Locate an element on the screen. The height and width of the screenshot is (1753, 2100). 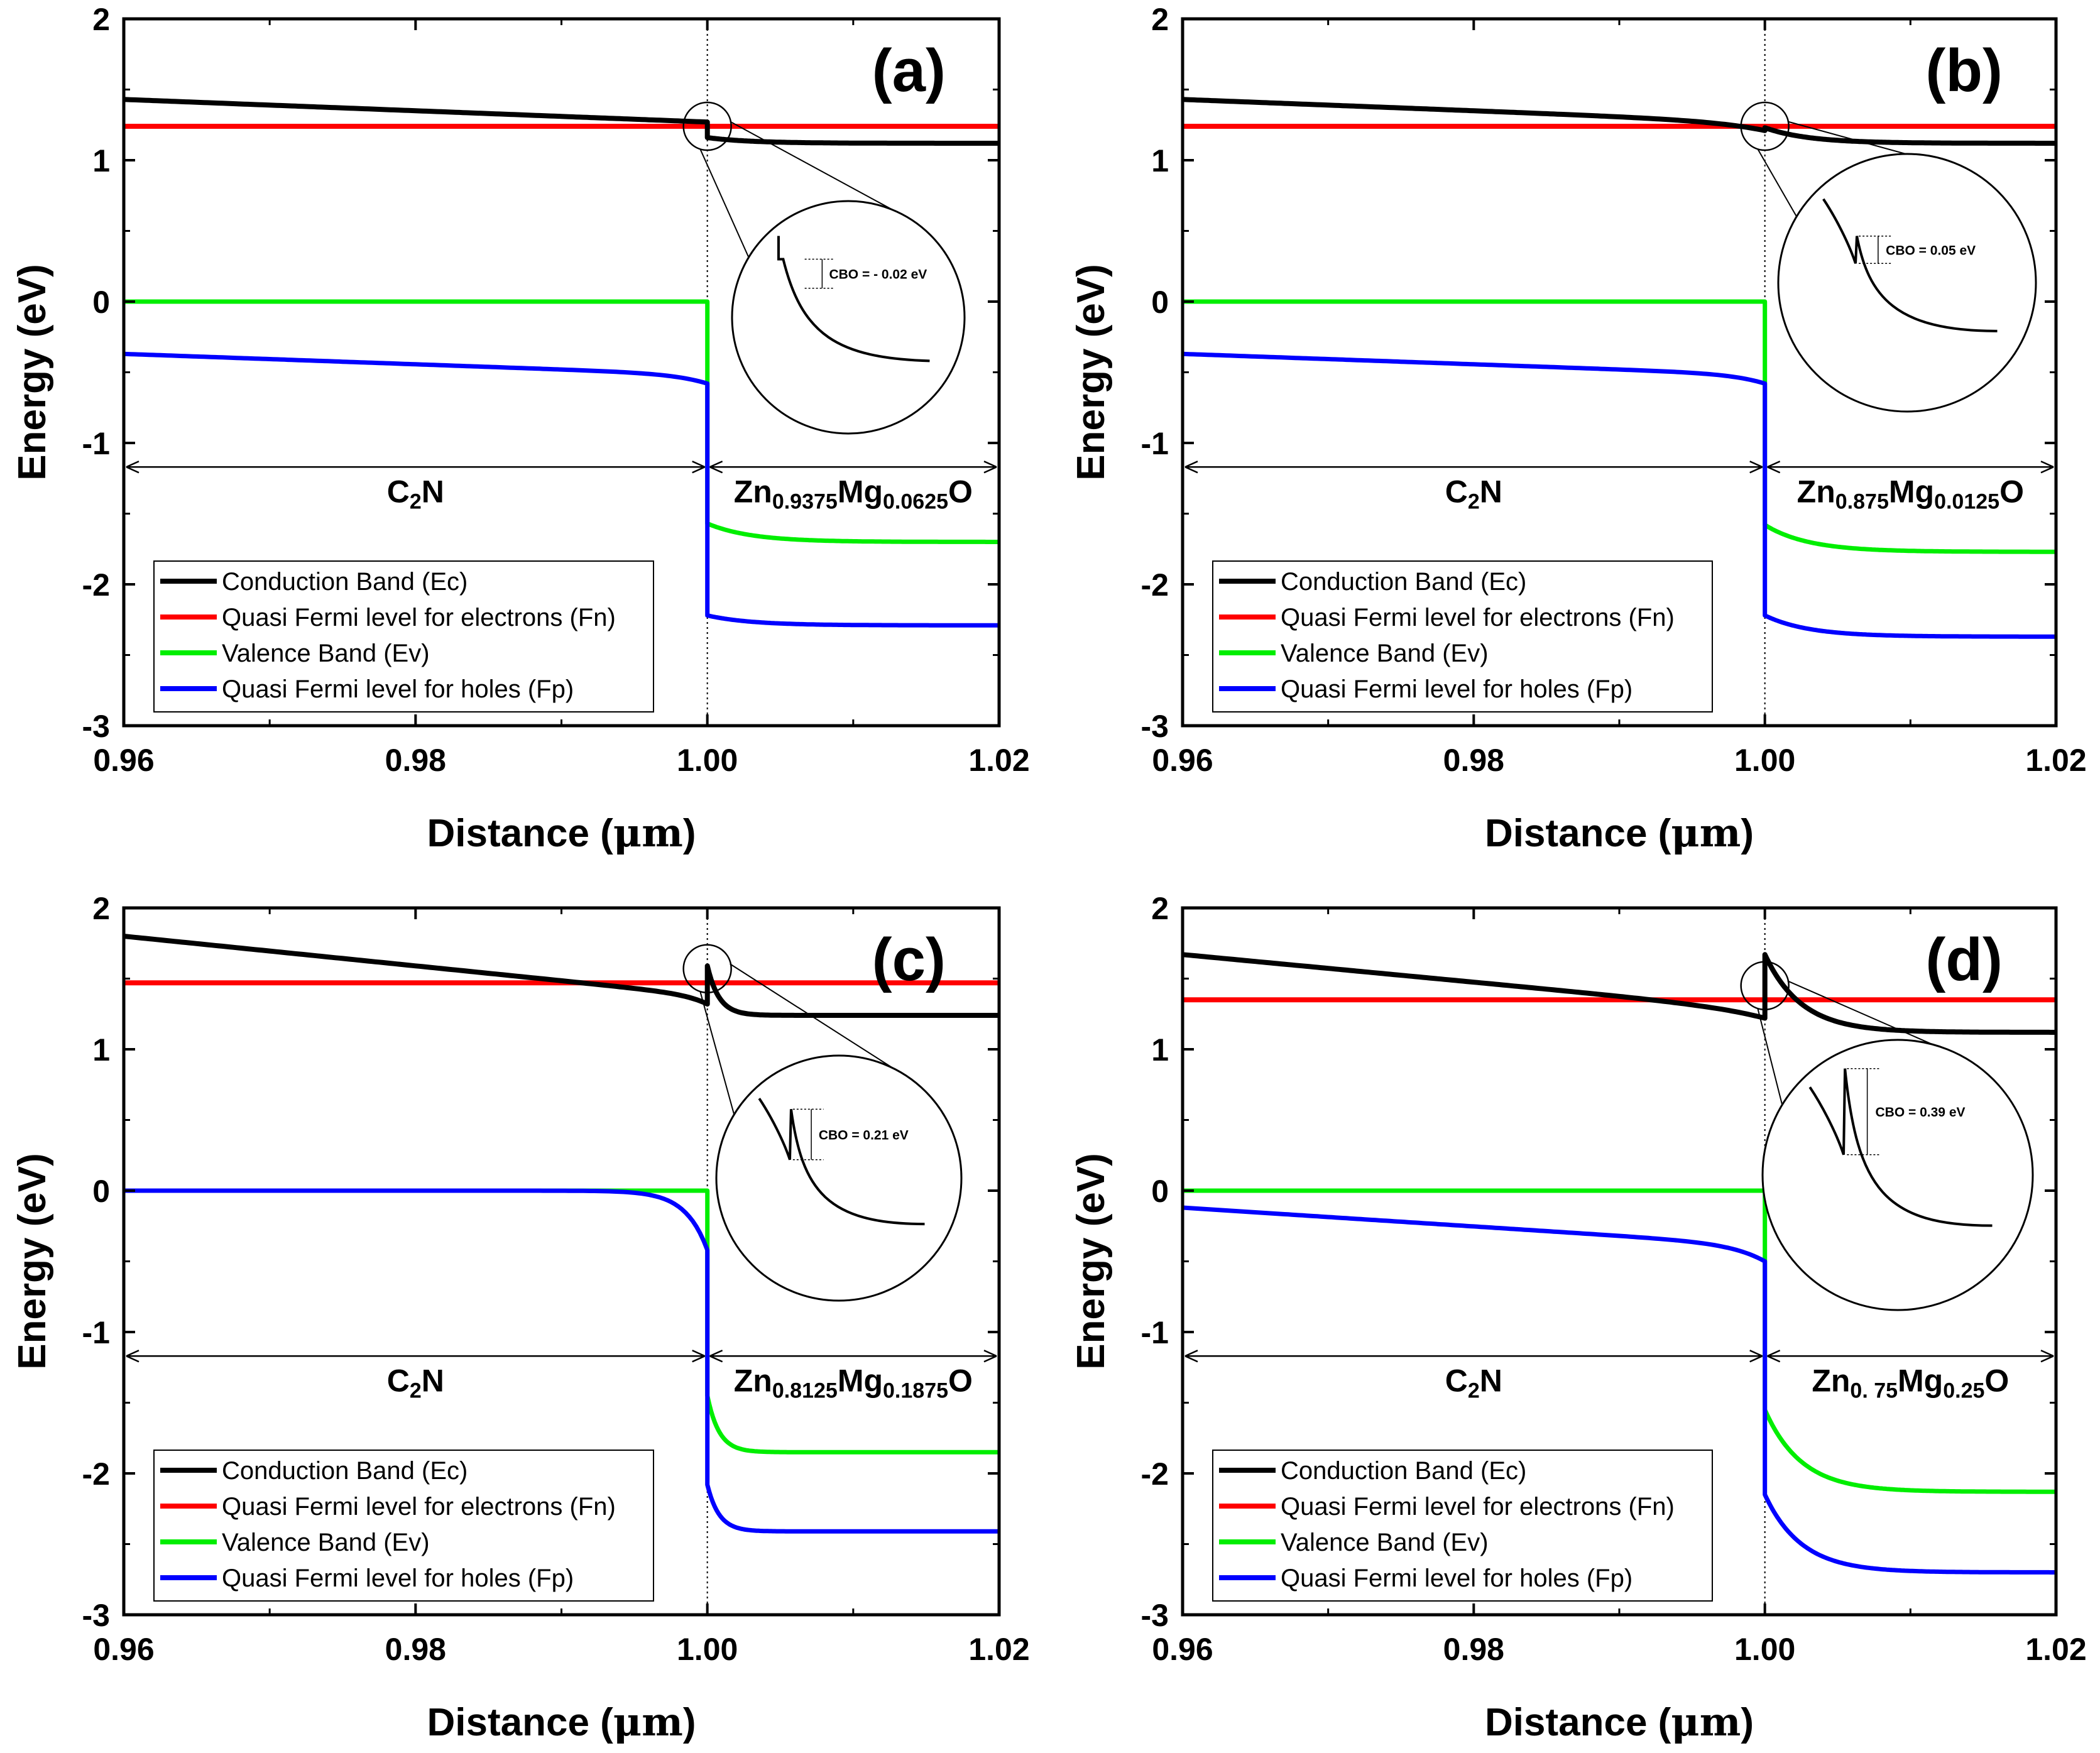
region-label-right: Zn0. 75Mg0.25O is located at coordinates (1910, 1383).